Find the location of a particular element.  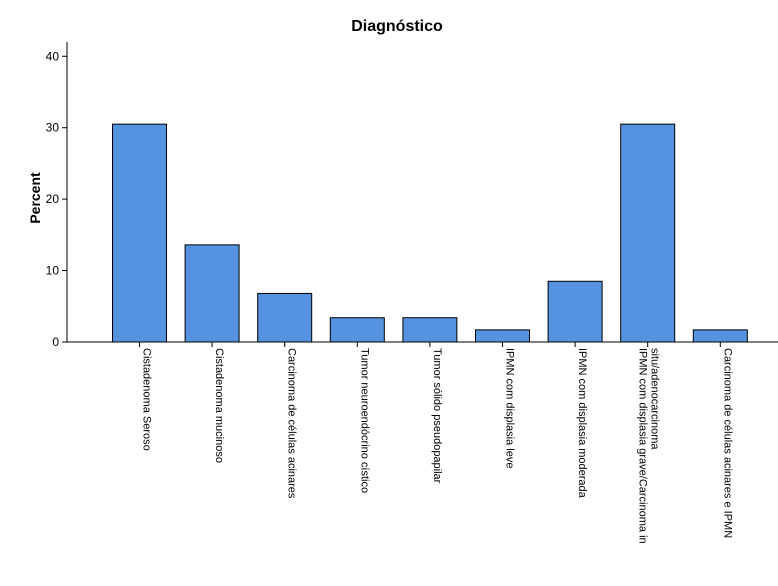

x-tick-label: IPMN com displasia moderada is located at coordinates (582, 423).